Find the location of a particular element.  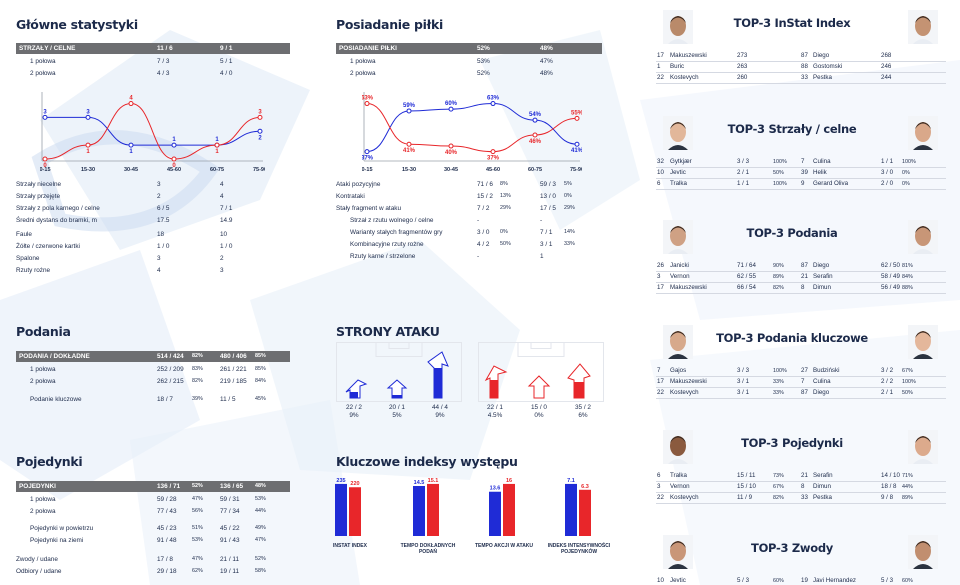

row-value-a: - is located at coordinates (478, 256).